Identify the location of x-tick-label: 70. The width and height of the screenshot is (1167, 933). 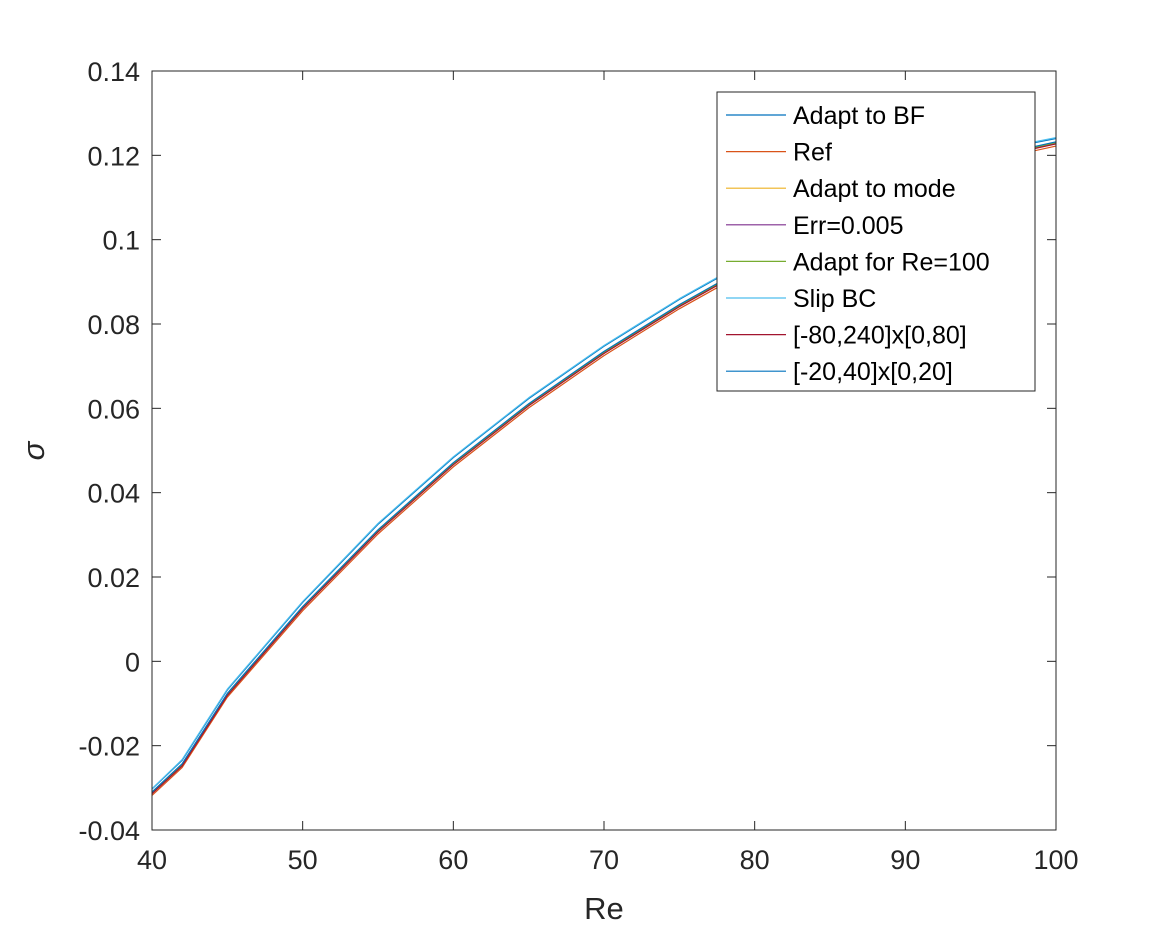
(604, 860).